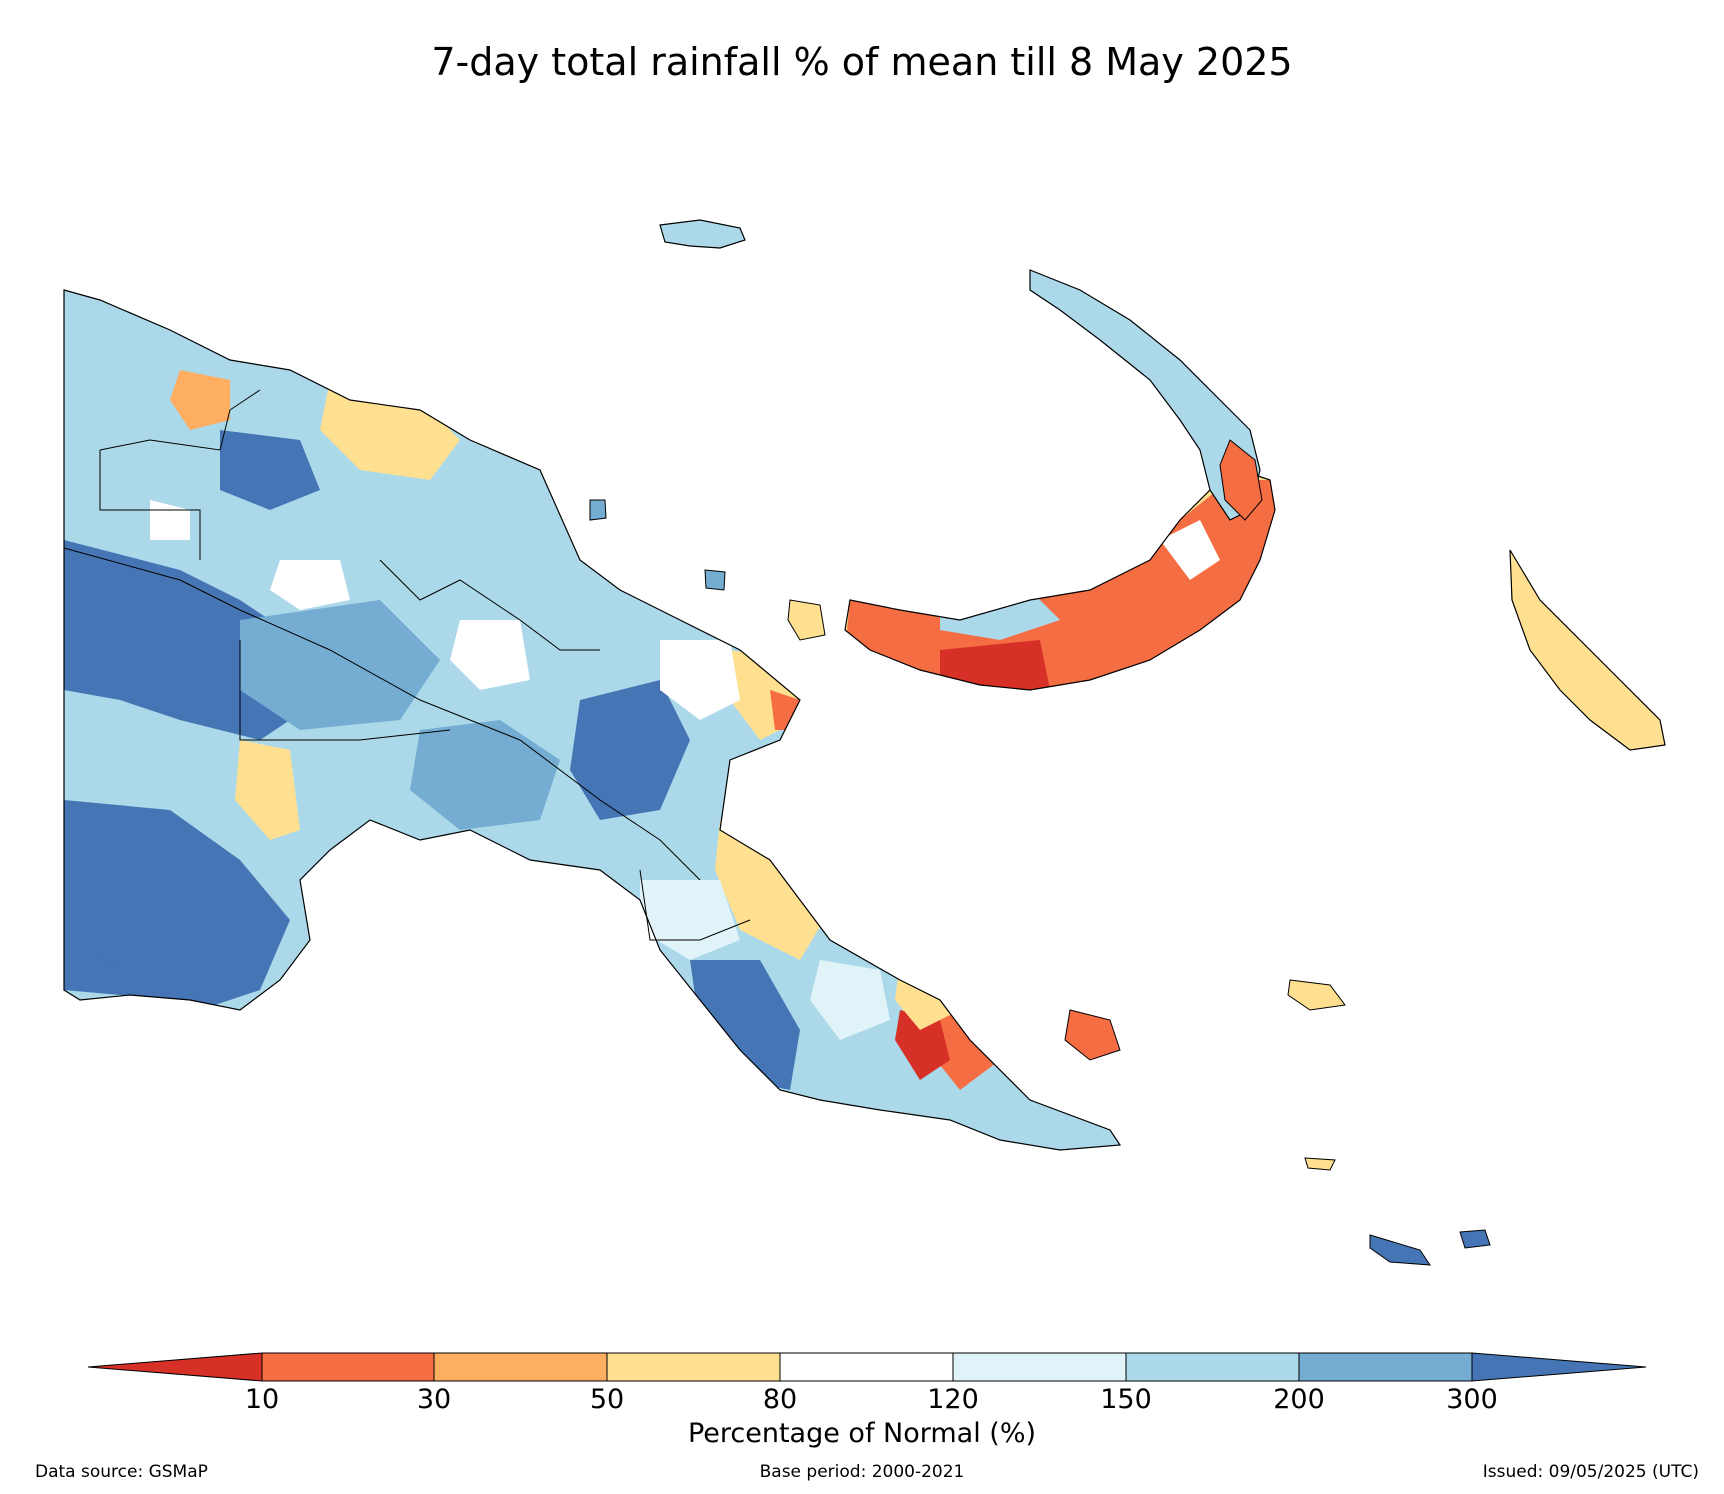  Describe the element at coordinates (175, 1367) in the screenshot. I see `colorbar-low-extension` at that location.